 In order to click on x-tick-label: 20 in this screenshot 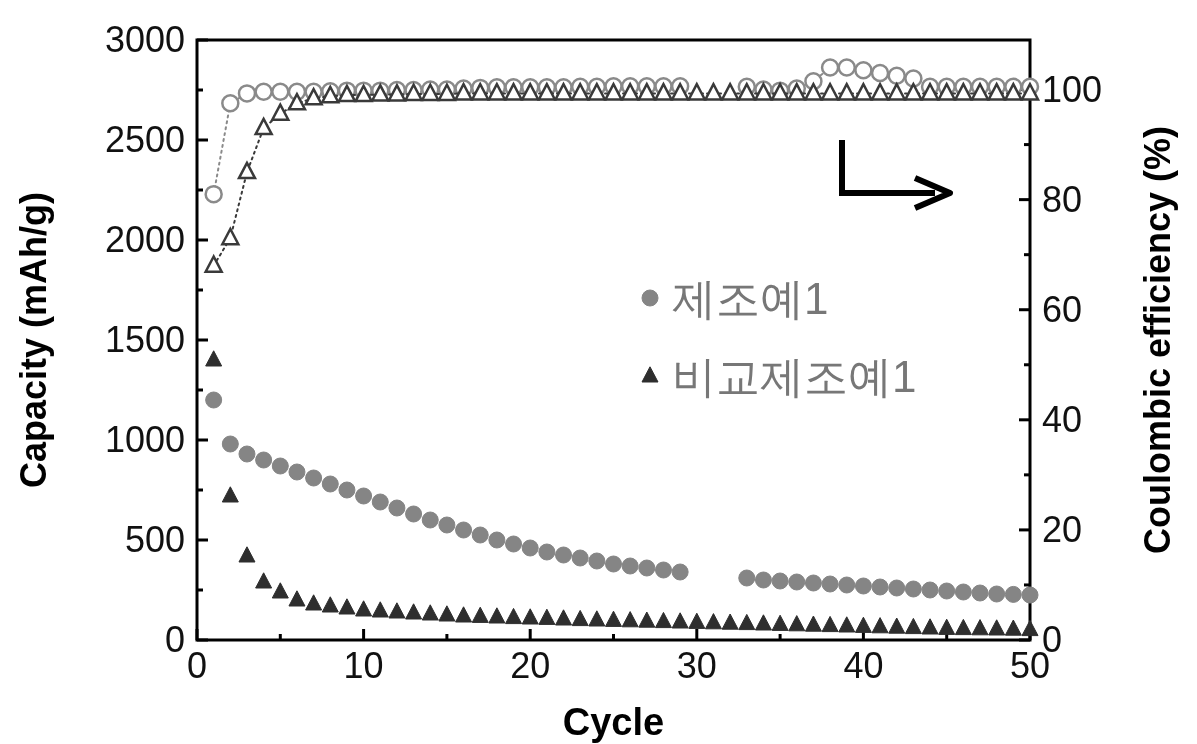, I will do `click(530, 665)`.